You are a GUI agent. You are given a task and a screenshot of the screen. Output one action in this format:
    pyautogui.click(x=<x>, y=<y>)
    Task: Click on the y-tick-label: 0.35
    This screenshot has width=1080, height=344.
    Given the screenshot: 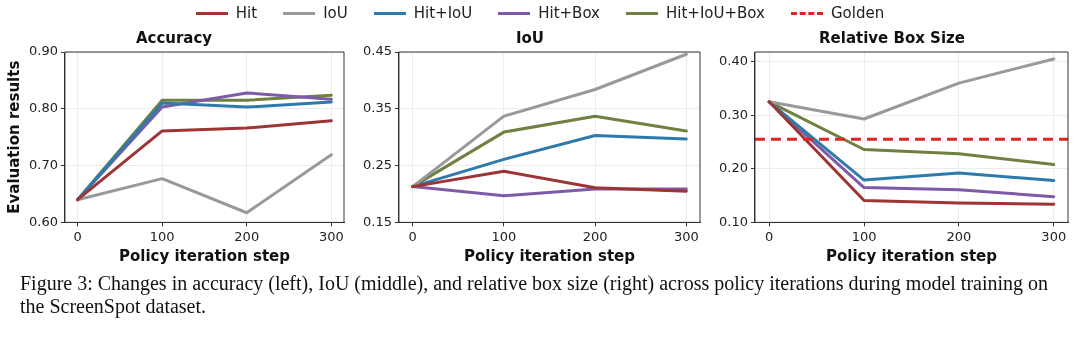 What is the action you would take?
    pyautogui.click(x=377, y=108)
    